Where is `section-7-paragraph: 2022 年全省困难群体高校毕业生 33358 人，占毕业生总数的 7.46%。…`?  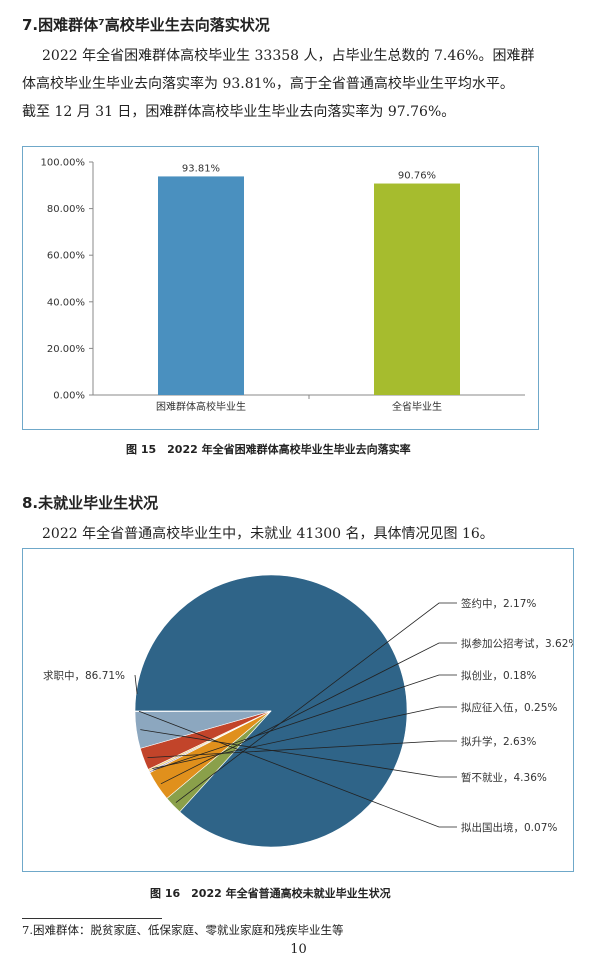 section-7-paragraph: 2022 年全省困难群体高校毕业生 33358 人，占毕业生总数的 7.46%。… is located at coordinates (302, 84).